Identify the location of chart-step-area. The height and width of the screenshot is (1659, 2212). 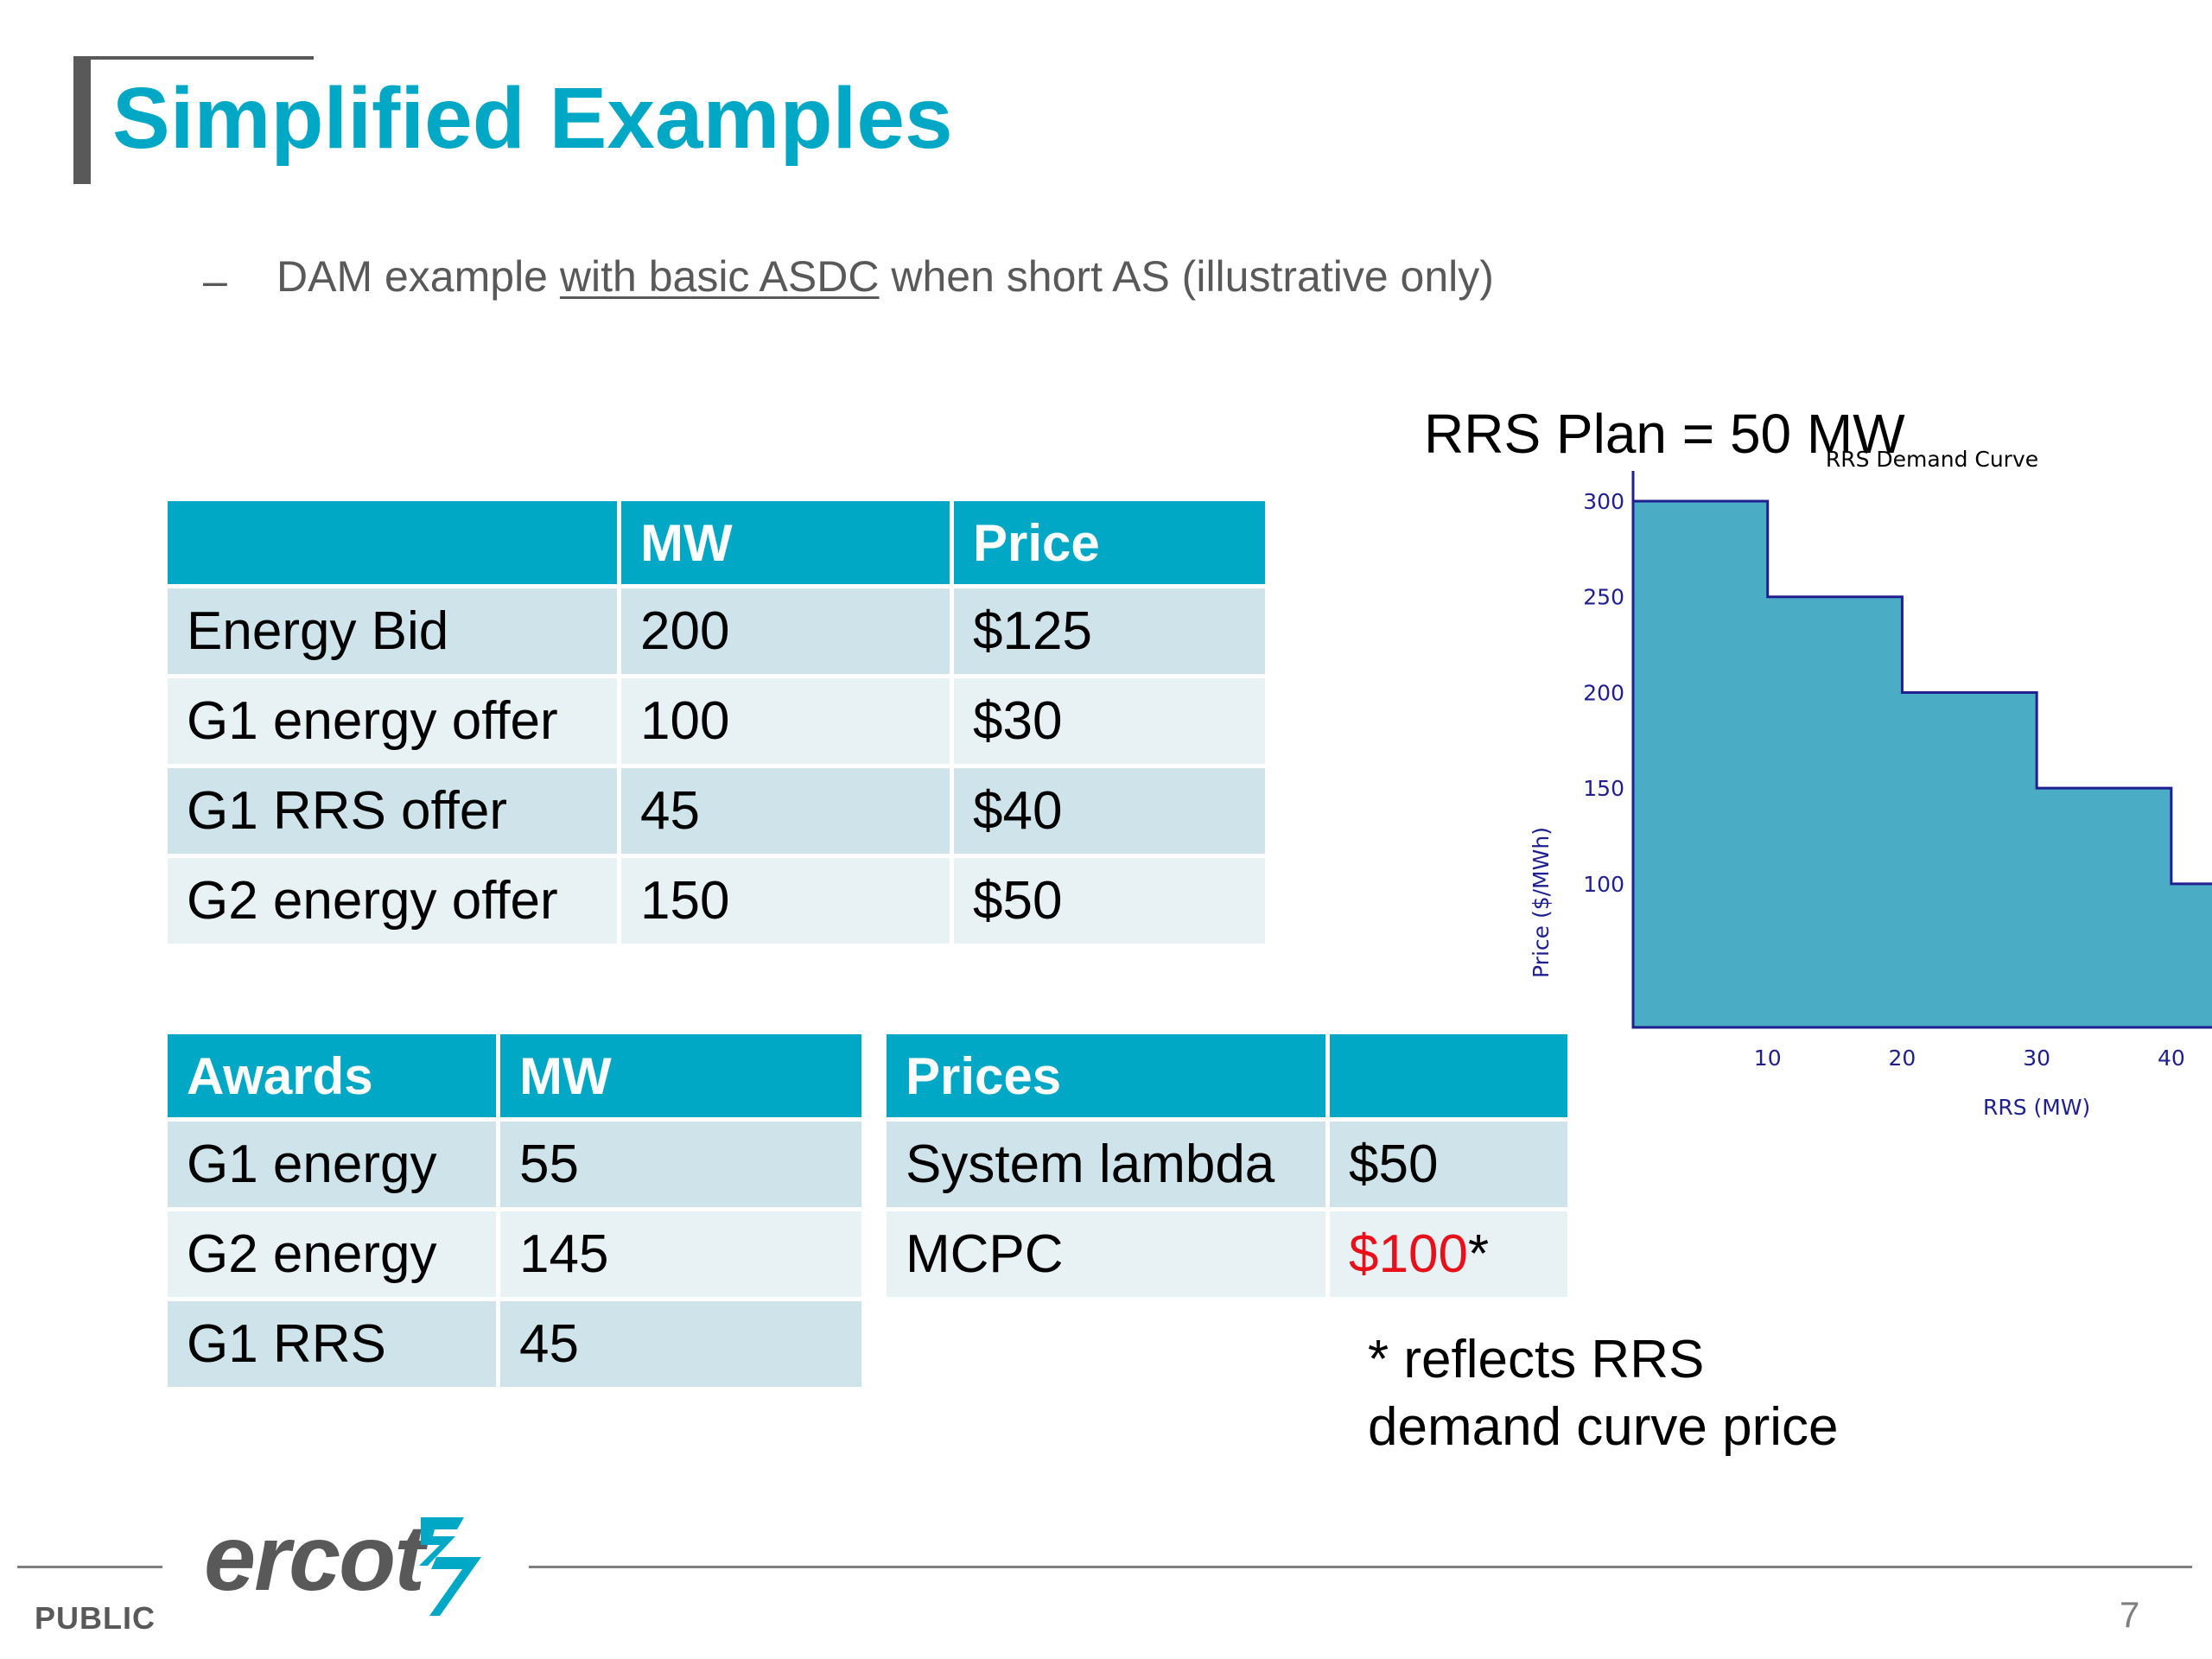
(1921, 764).